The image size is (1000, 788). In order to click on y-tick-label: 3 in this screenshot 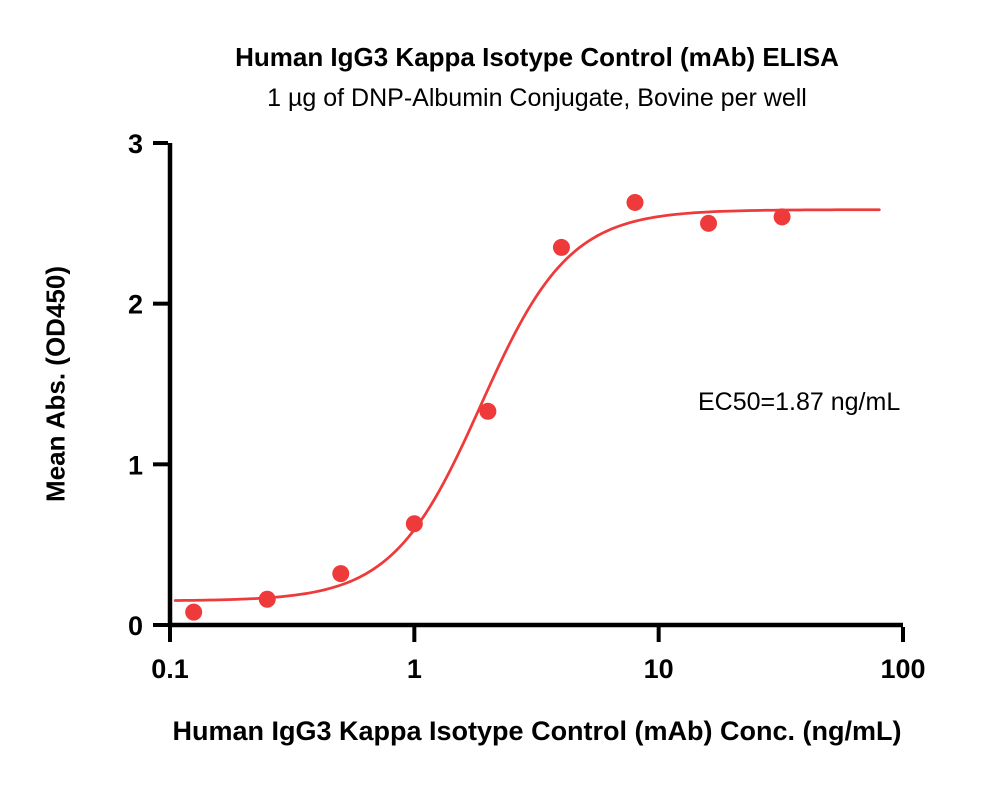, I will do `click(135, 144)`.